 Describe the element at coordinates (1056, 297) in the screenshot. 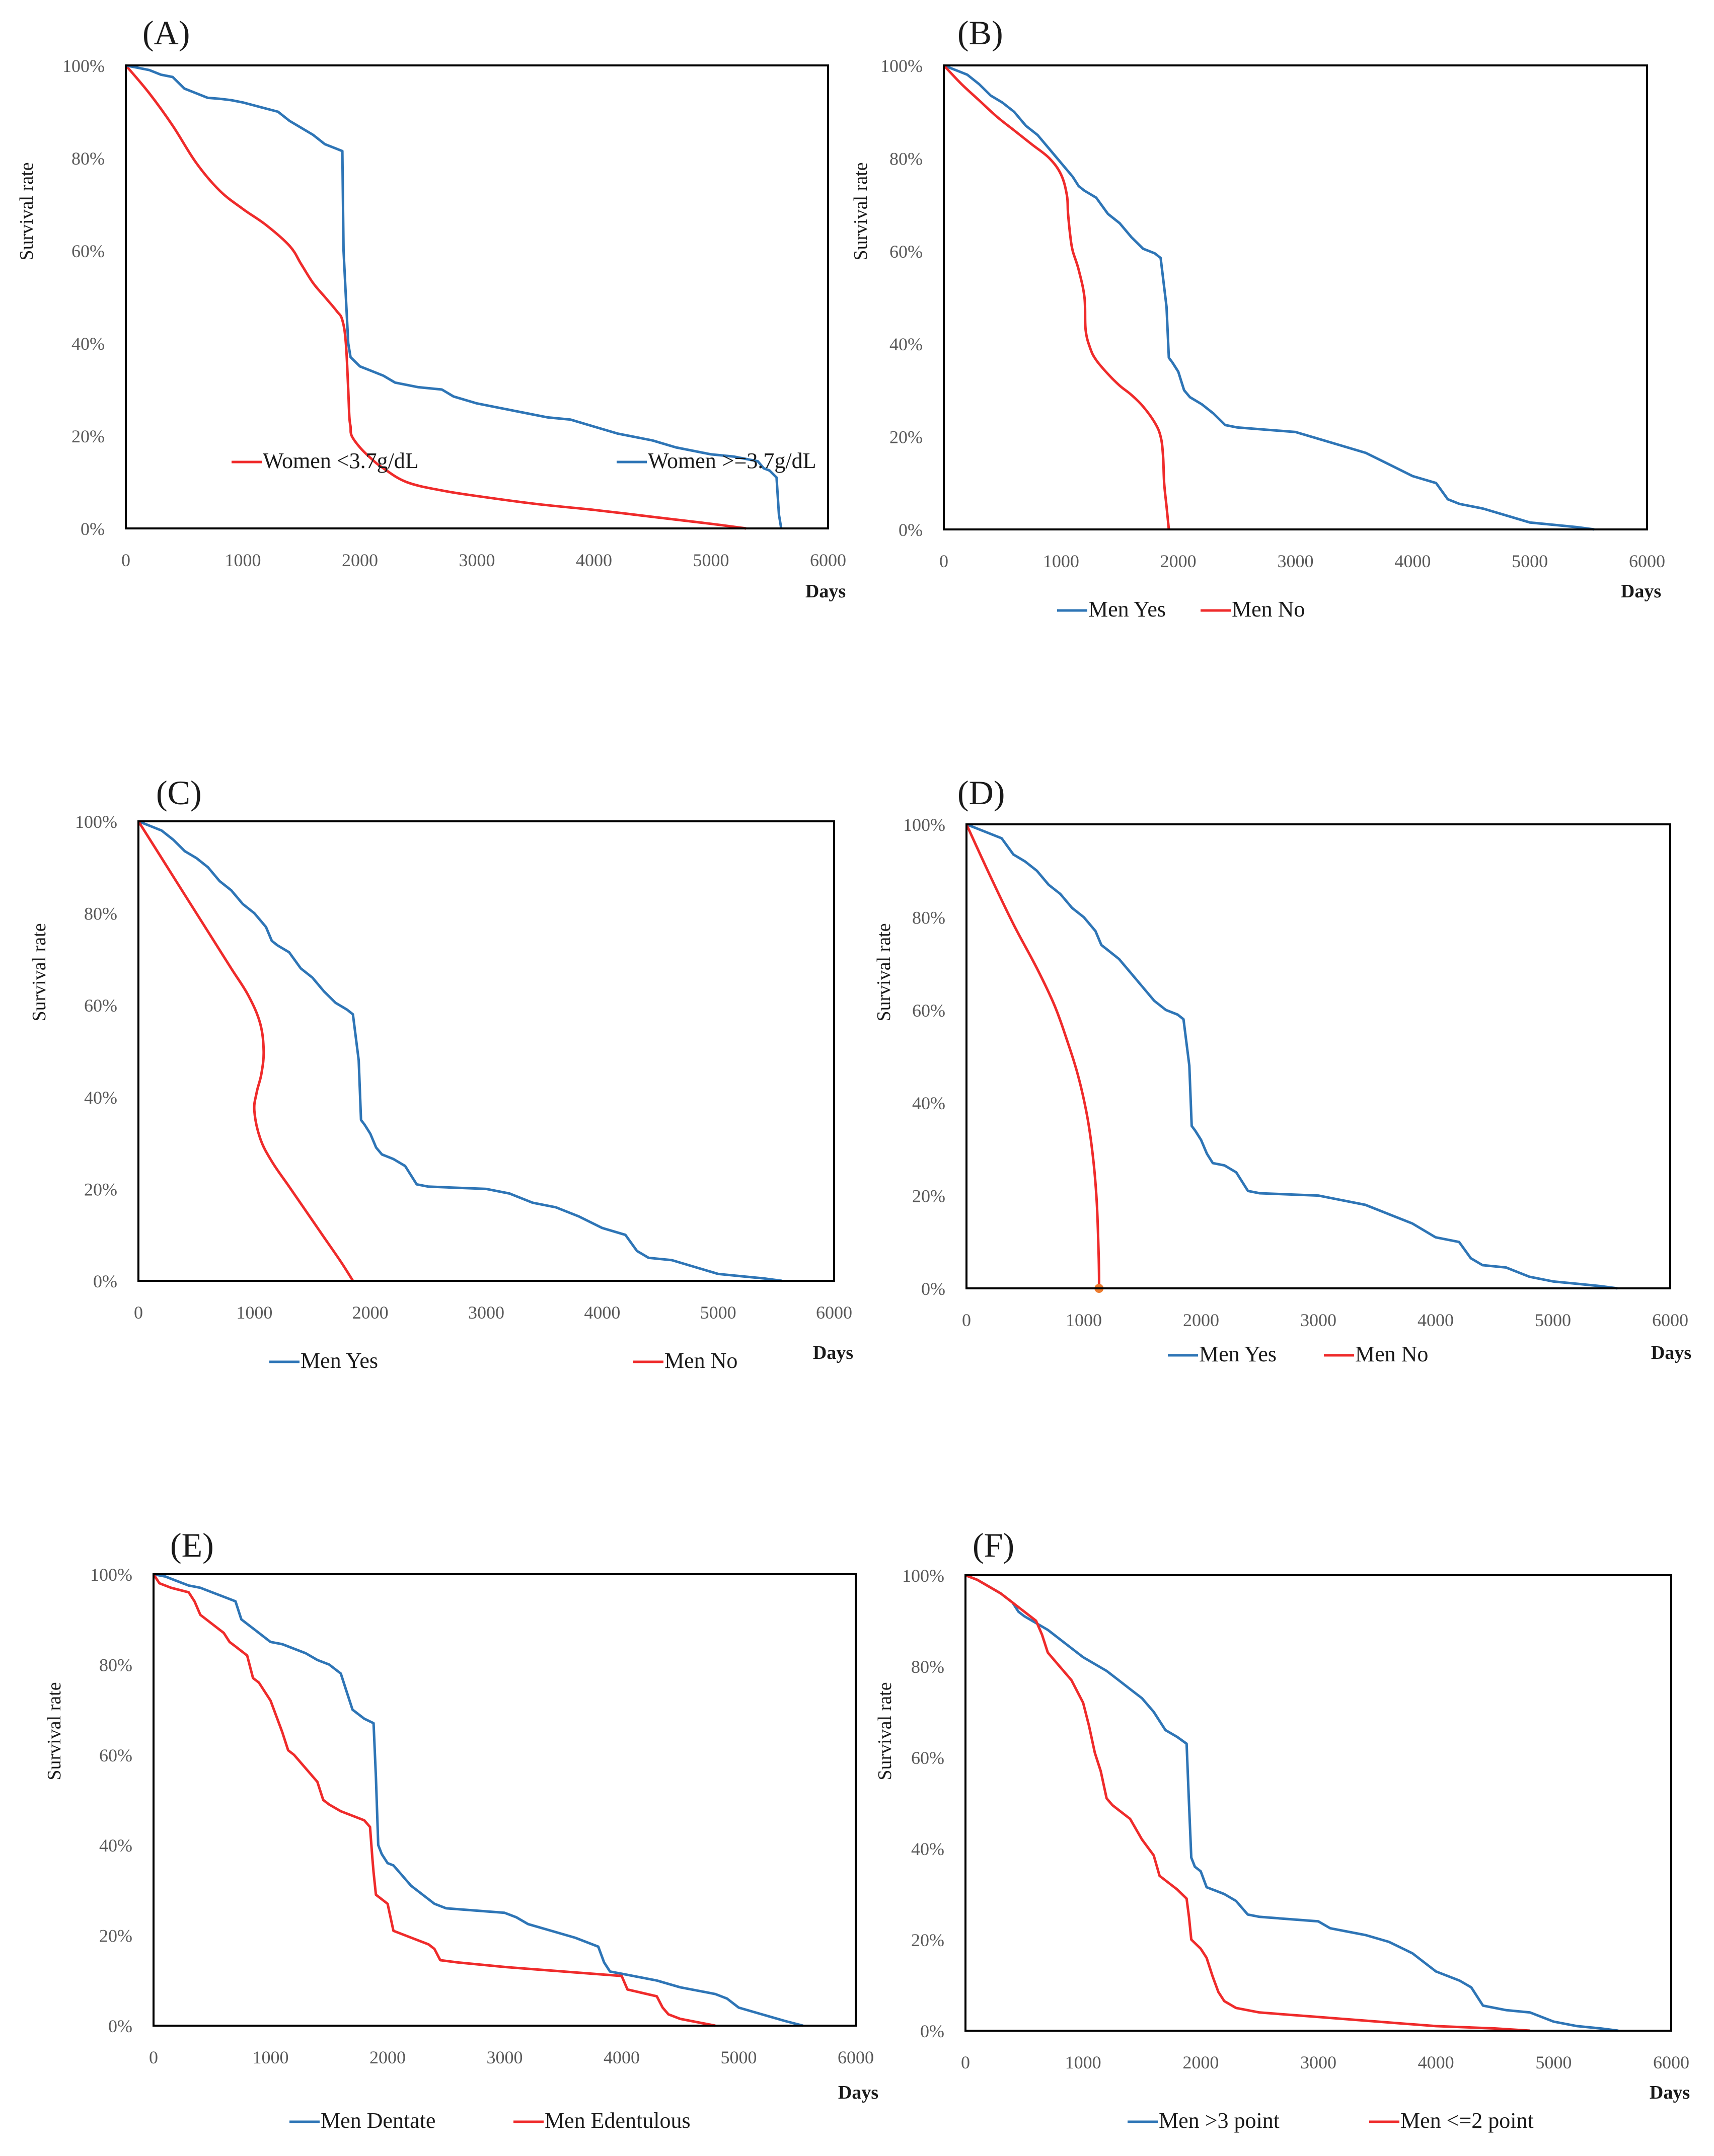

I see `series-line-men-no` at that location.